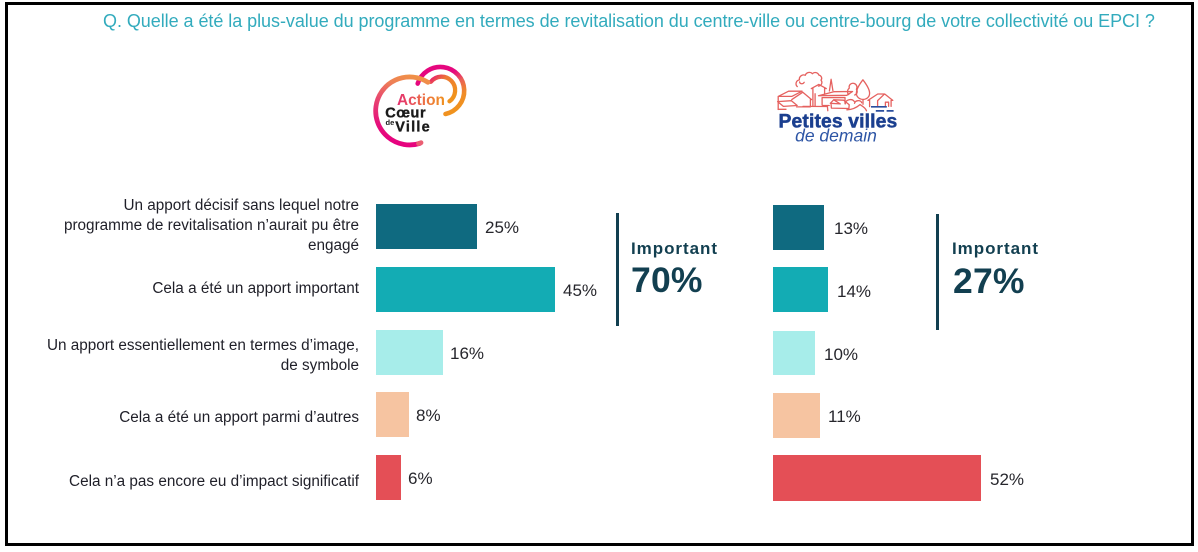  I want to click on svg-text: de demain, so click(836, 136).